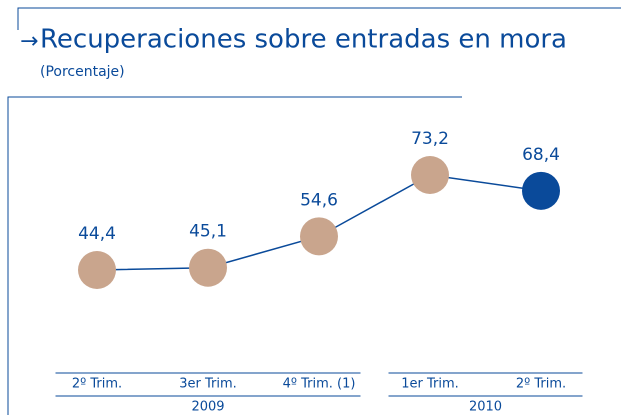 The height and width of the screenshot is (415, 621). What do you see at coordinates (97, 234) in the screenshot?
I see `data-label: 44,4` at bounding box center [97, 234].